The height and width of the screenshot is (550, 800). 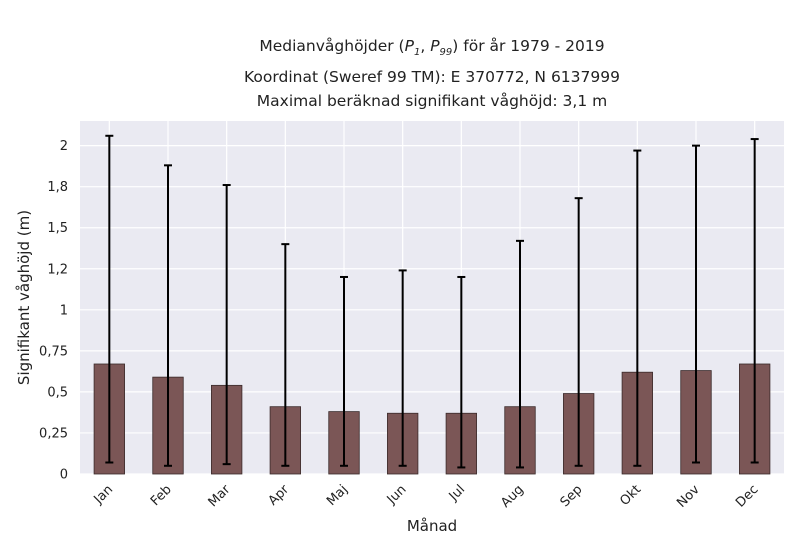 I want to click on x-tick-label: Feb, so click(x=161, y=495).